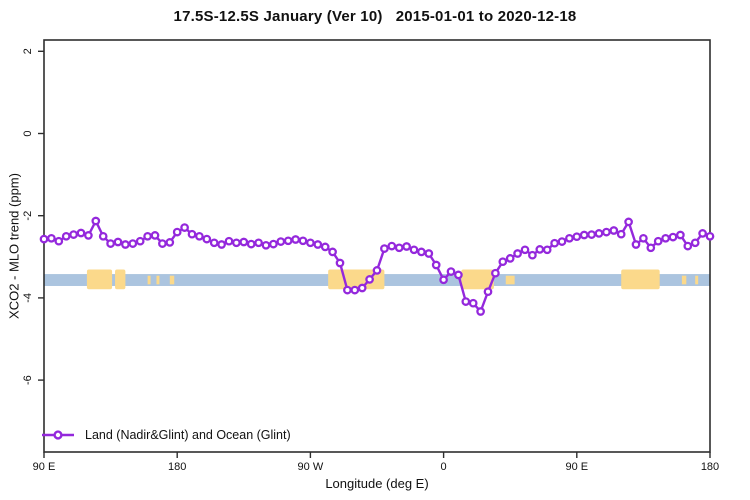 Image resolution: width=750 pixels, height=500 pixels. Describe the element at coordinates (44, 467) in the screenshot. I see `x-tick-label: 90 E` at that location.